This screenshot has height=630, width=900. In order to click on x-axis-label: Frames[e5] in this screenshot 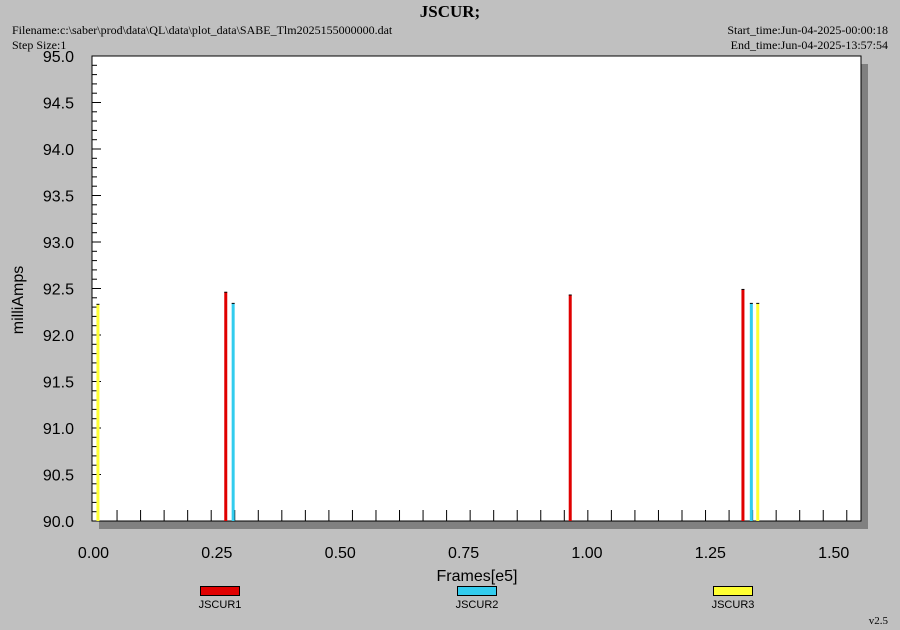, I will do `click(477, 576)`.